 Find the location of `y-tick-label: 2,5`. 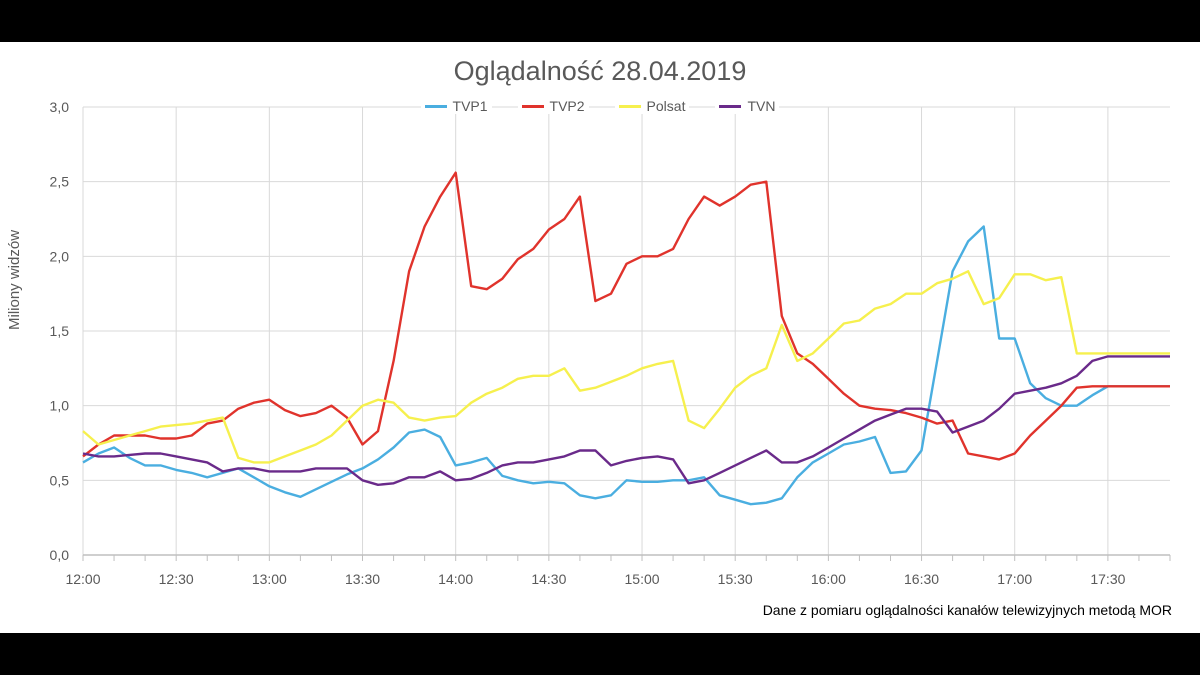

y-tick-label: 2,5 is located at coordinates (60, 182).